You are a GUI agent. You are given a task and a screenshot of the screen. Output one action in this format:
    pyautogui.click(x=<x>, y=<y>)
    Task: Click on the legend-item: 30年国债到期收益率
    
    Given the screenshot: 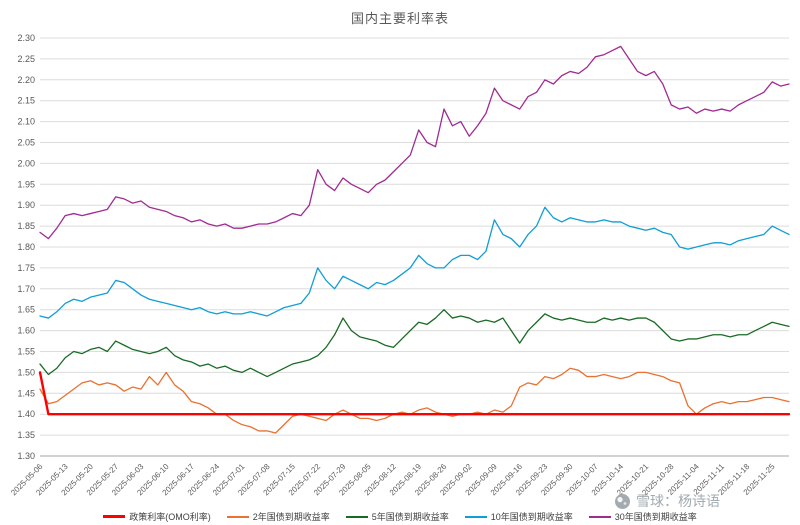 What is the action you would take?
    pyautogui.click(x=642, y=516)
    